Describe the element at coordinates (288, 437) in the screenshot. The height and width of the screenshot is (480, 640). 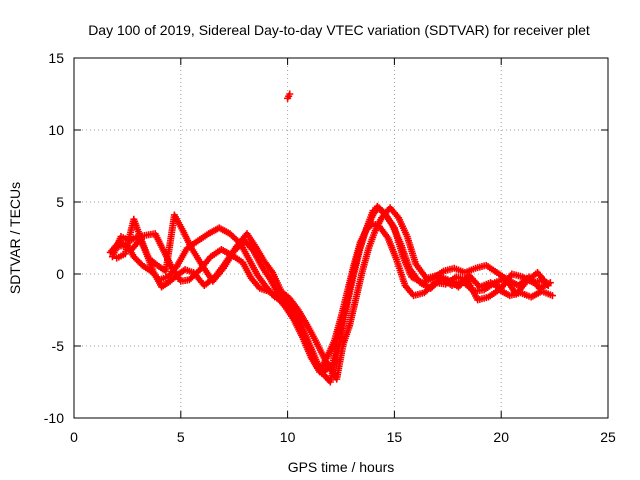
I see `x-tick-label: 10` at that location.